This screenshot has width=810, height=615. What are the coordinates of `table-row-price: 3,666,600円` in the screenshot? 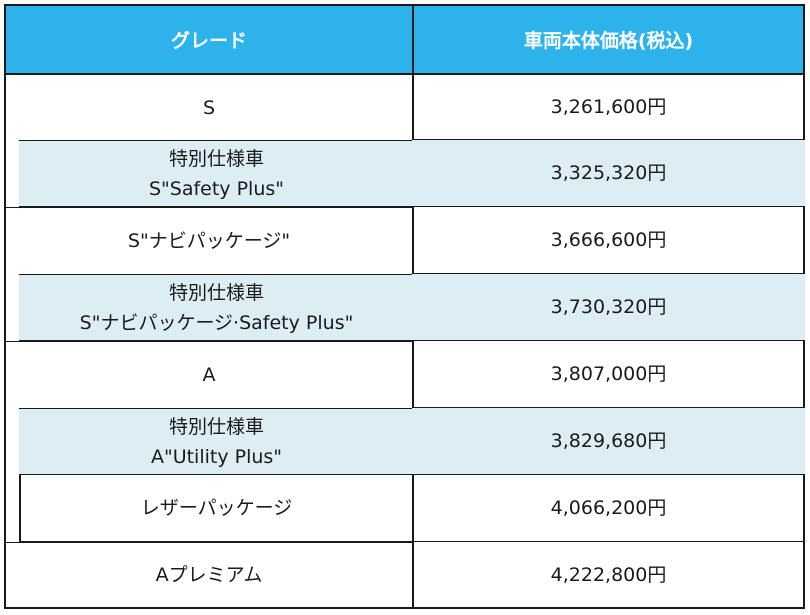 It's located at (608, 240).